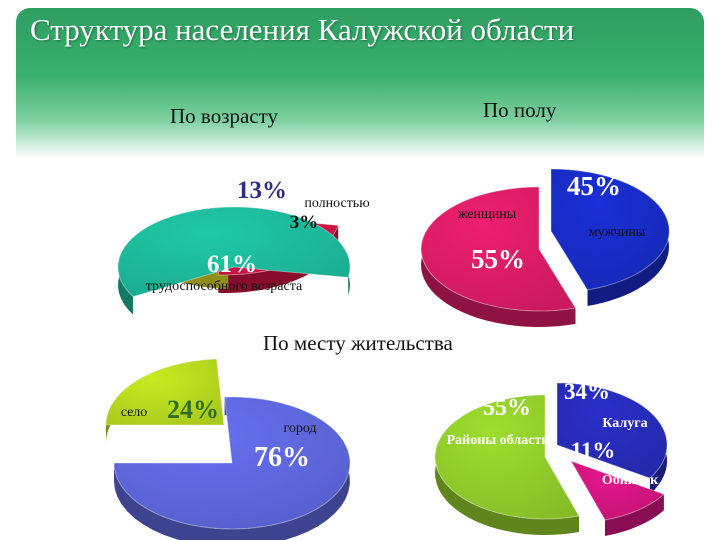 Image resolution: width=720 pixels, height=540 pixels. What do you see at coordinates (593, 450) in the screenshot?
I see `pie-value-label-districts-1: 11%` at bounding box center [593, 450].